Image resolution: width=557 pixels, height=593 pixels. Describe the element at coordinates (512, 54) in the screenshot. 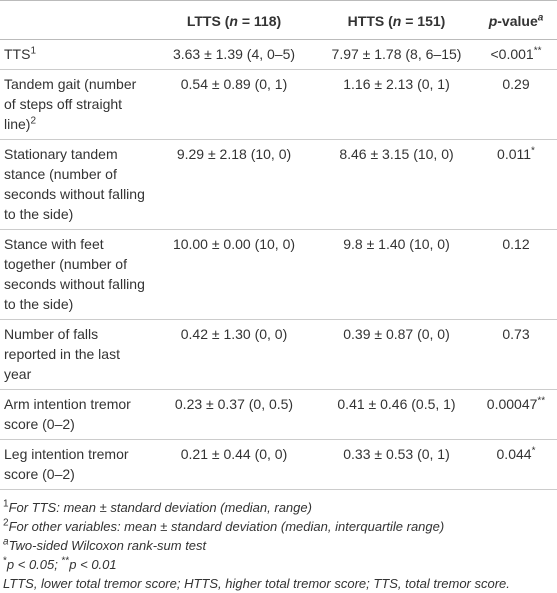

I see `text-segment: <0.001` at that location.